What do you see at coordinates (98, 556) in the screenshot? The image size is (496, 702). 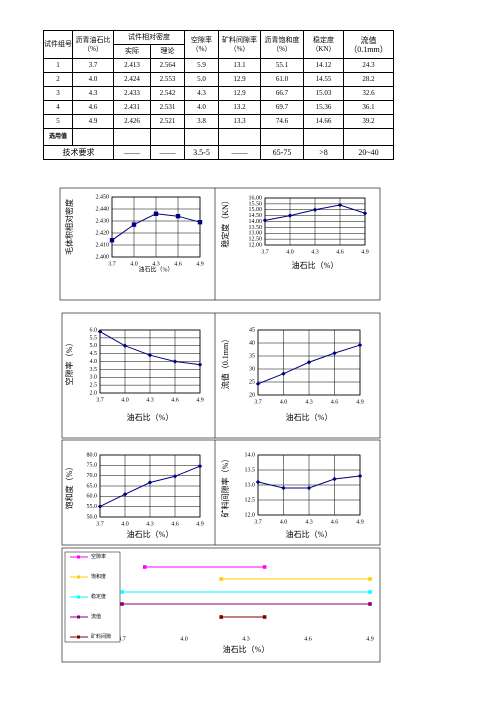 I see `legend-label: 空隙率` at bounding box center [98, 556].